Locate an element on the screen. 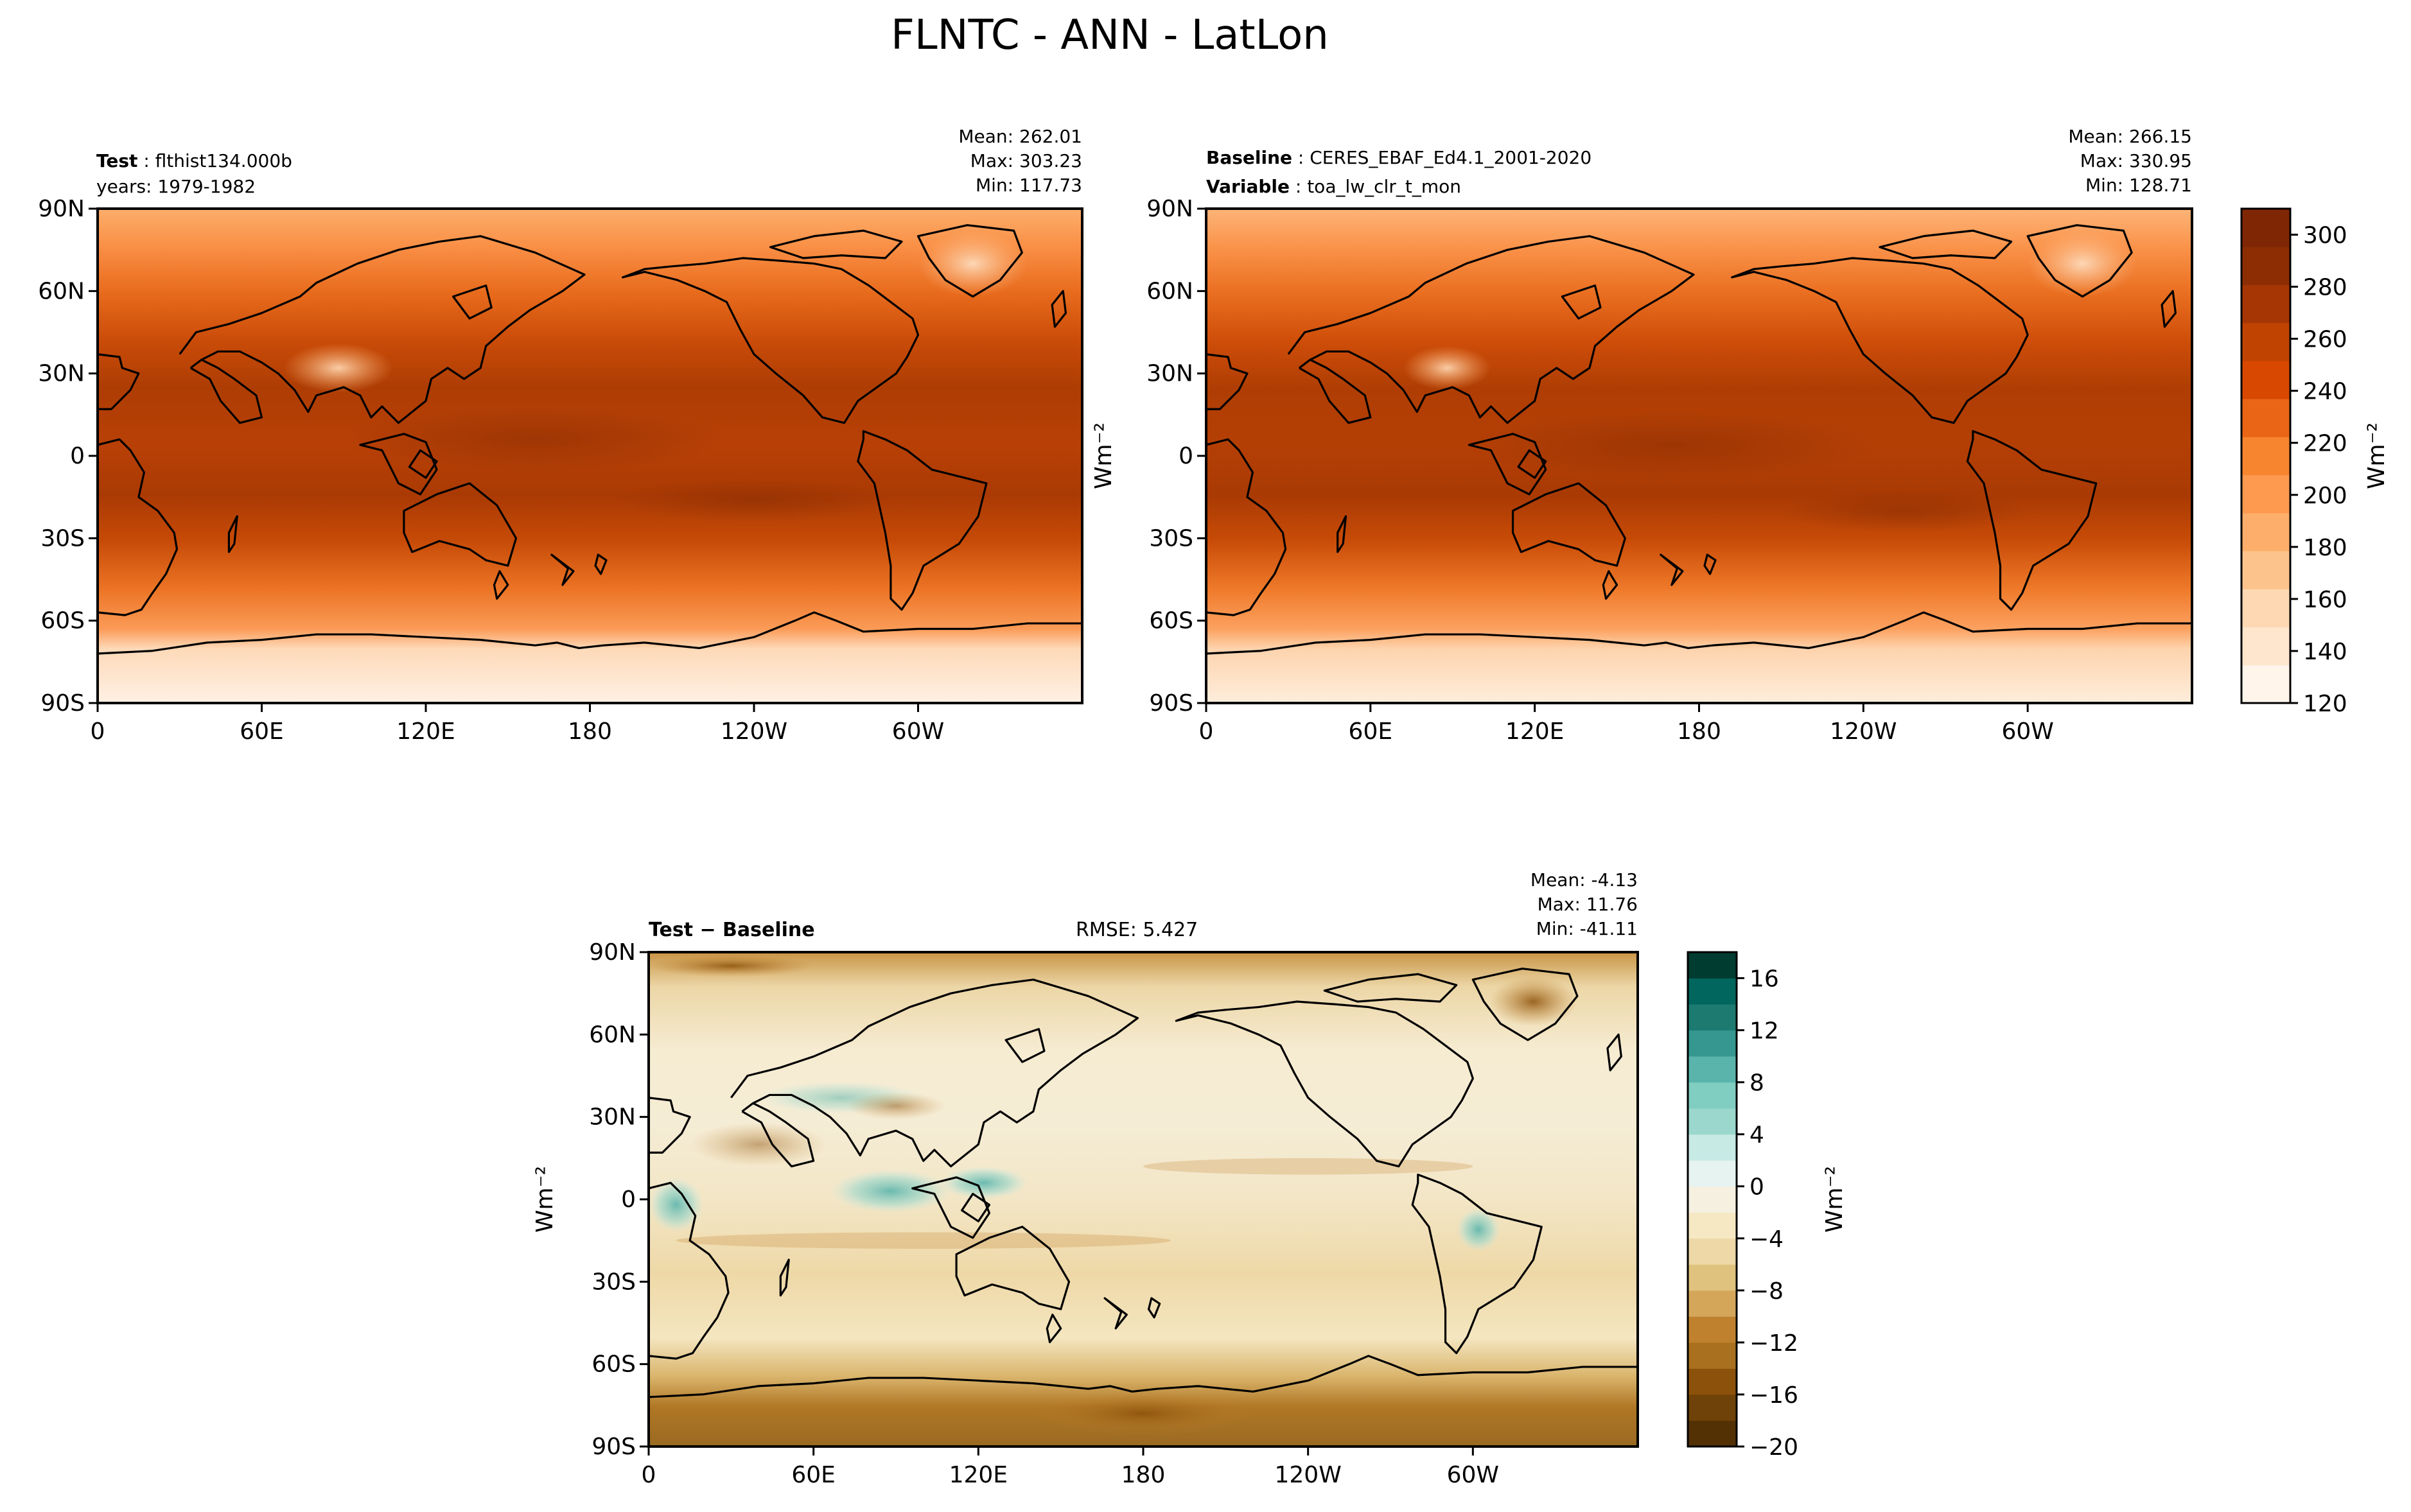  colorbar-main-tick-label: 300 is located at coordinates (2325, 236).